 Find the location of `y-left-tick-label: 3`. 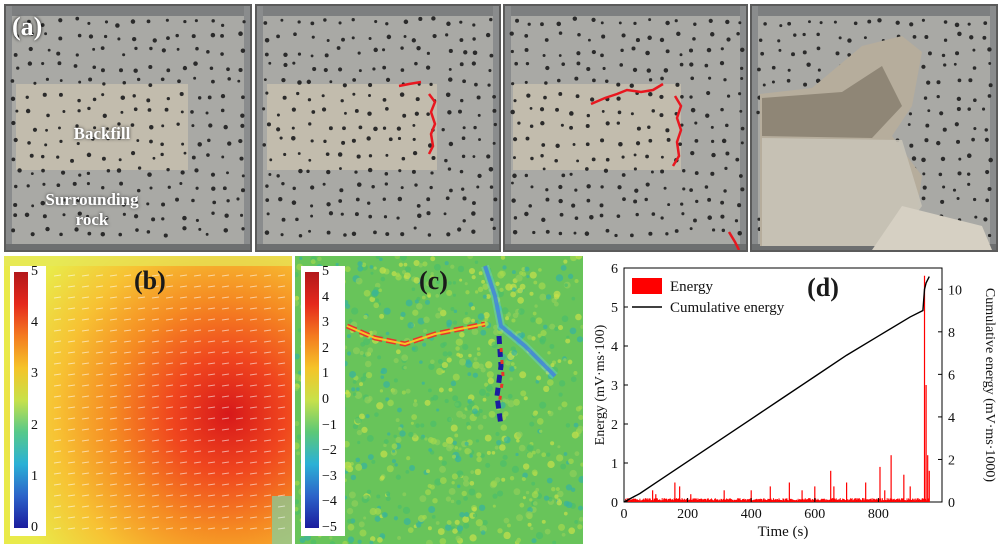

y-left-tick-label: 3 is located at coordinates (614, 386).